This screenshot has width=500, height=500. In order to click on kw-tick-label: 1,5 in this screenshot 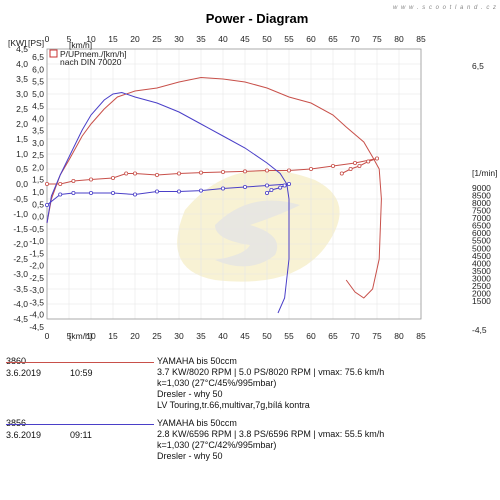, I will do `click(22, 139)`.